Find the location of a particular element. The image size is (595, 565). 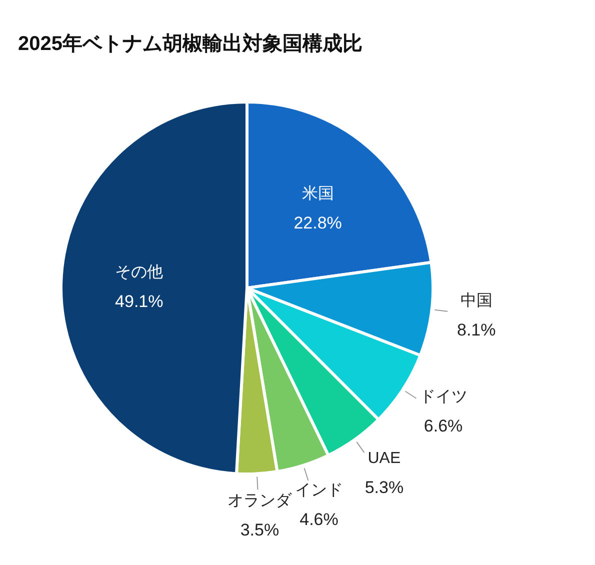

data-label: 6.6% is located at coordinates (443, 426).